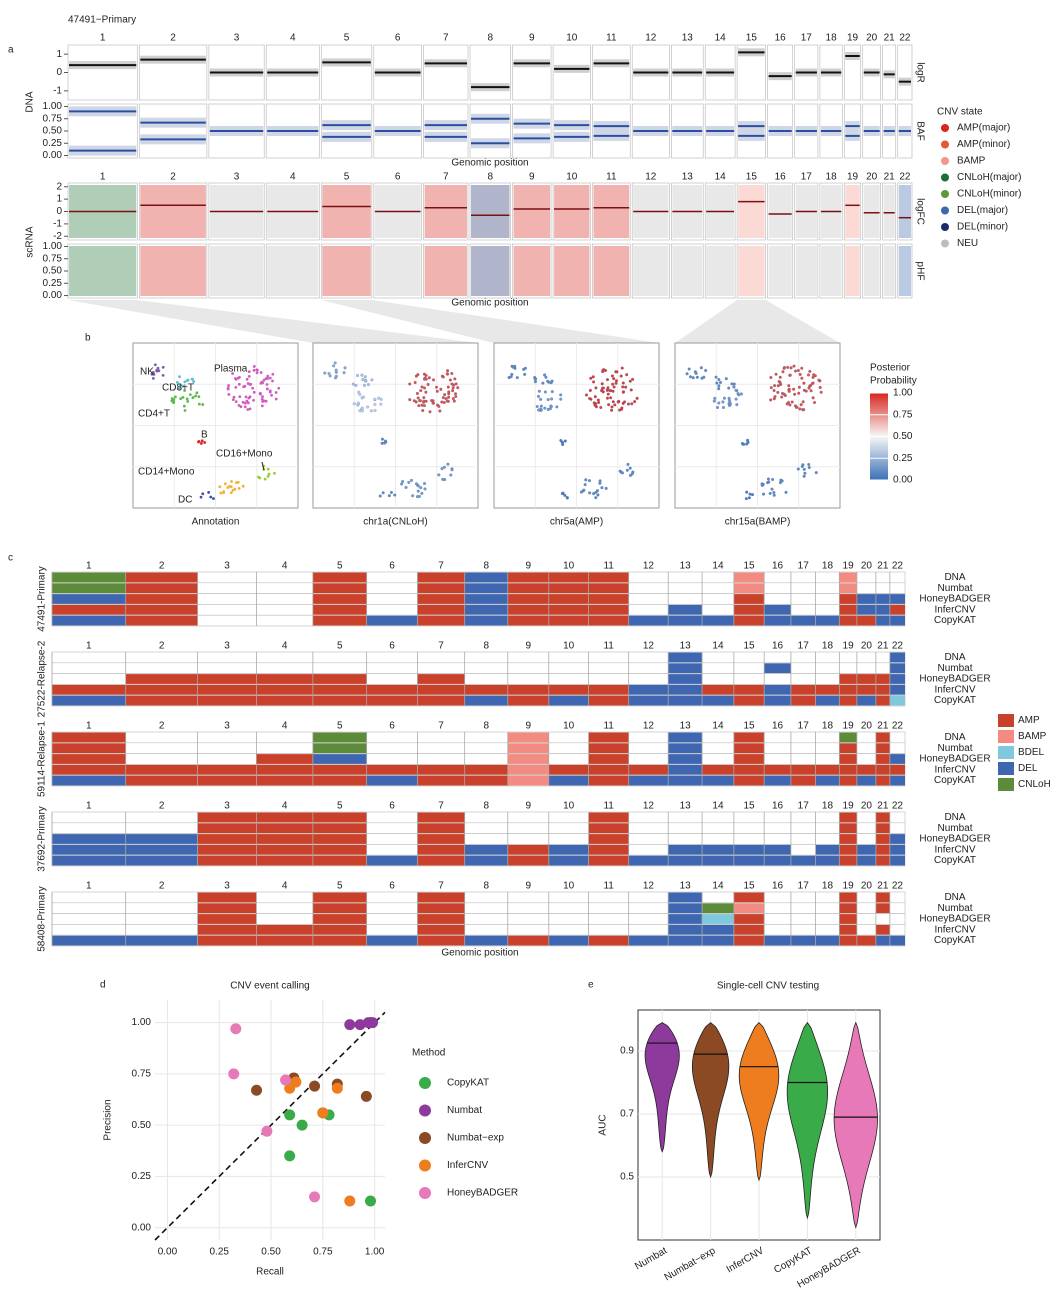  What do you see at coordinates (1028, 768) in the screenshot?
I see `legend-label: DEL` at bounding box center [1028, 768].